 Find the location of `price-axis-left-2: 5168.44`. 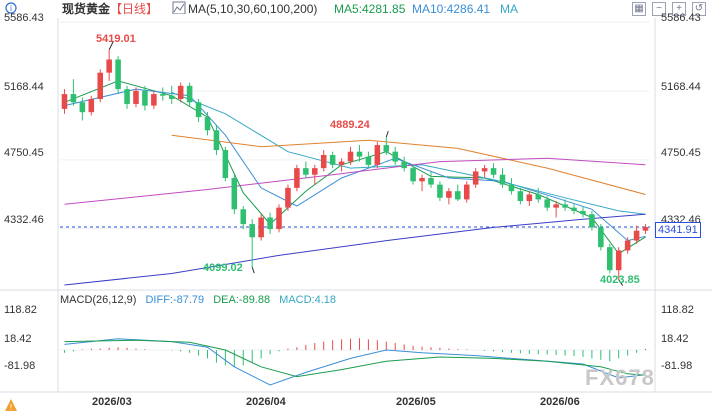

price-axis-left-2: 5168.44 is located at coordinates (24, 87).